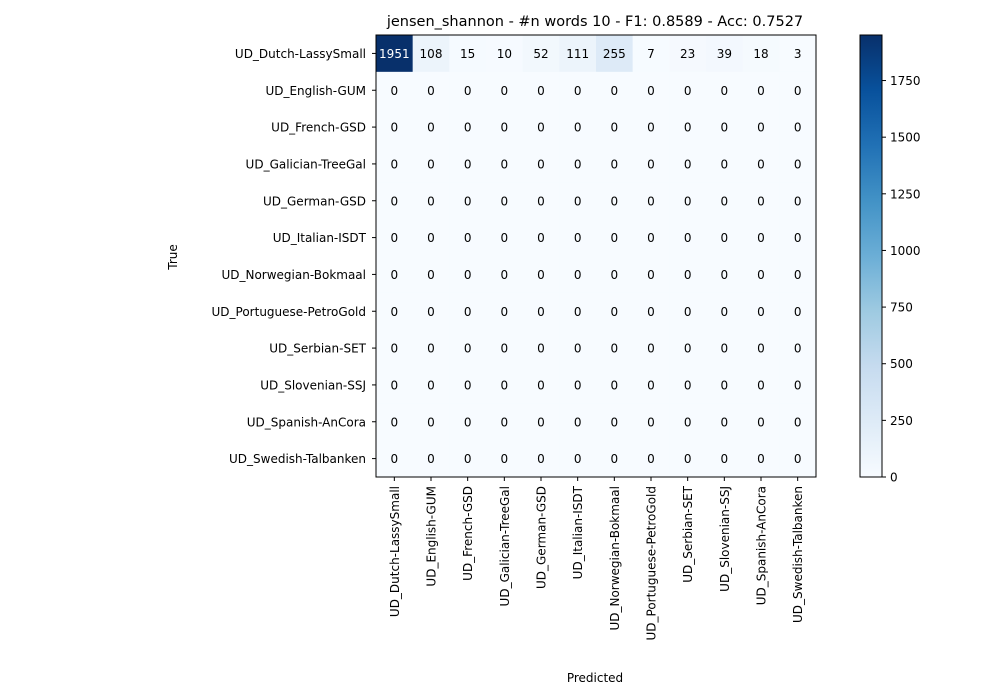 The width and height of the screenshot is (1000, 700). Describe the element at coordinates (318, 128) in the screenshot. I see `y-tick-label: UD_French-GSD` at that location.